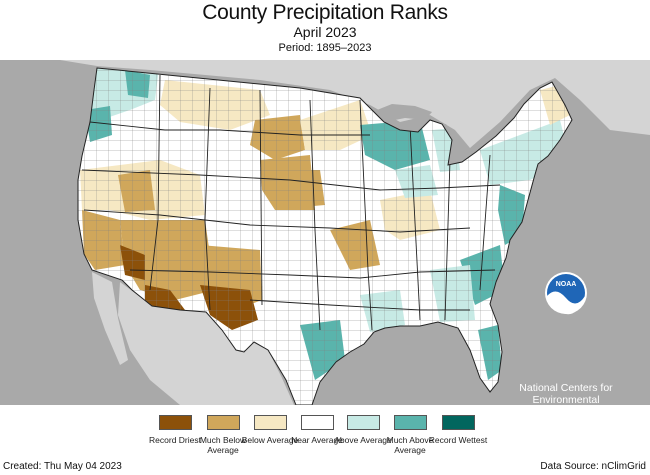  I want to click on legend-label: Much Above Average, so click(410, 445).